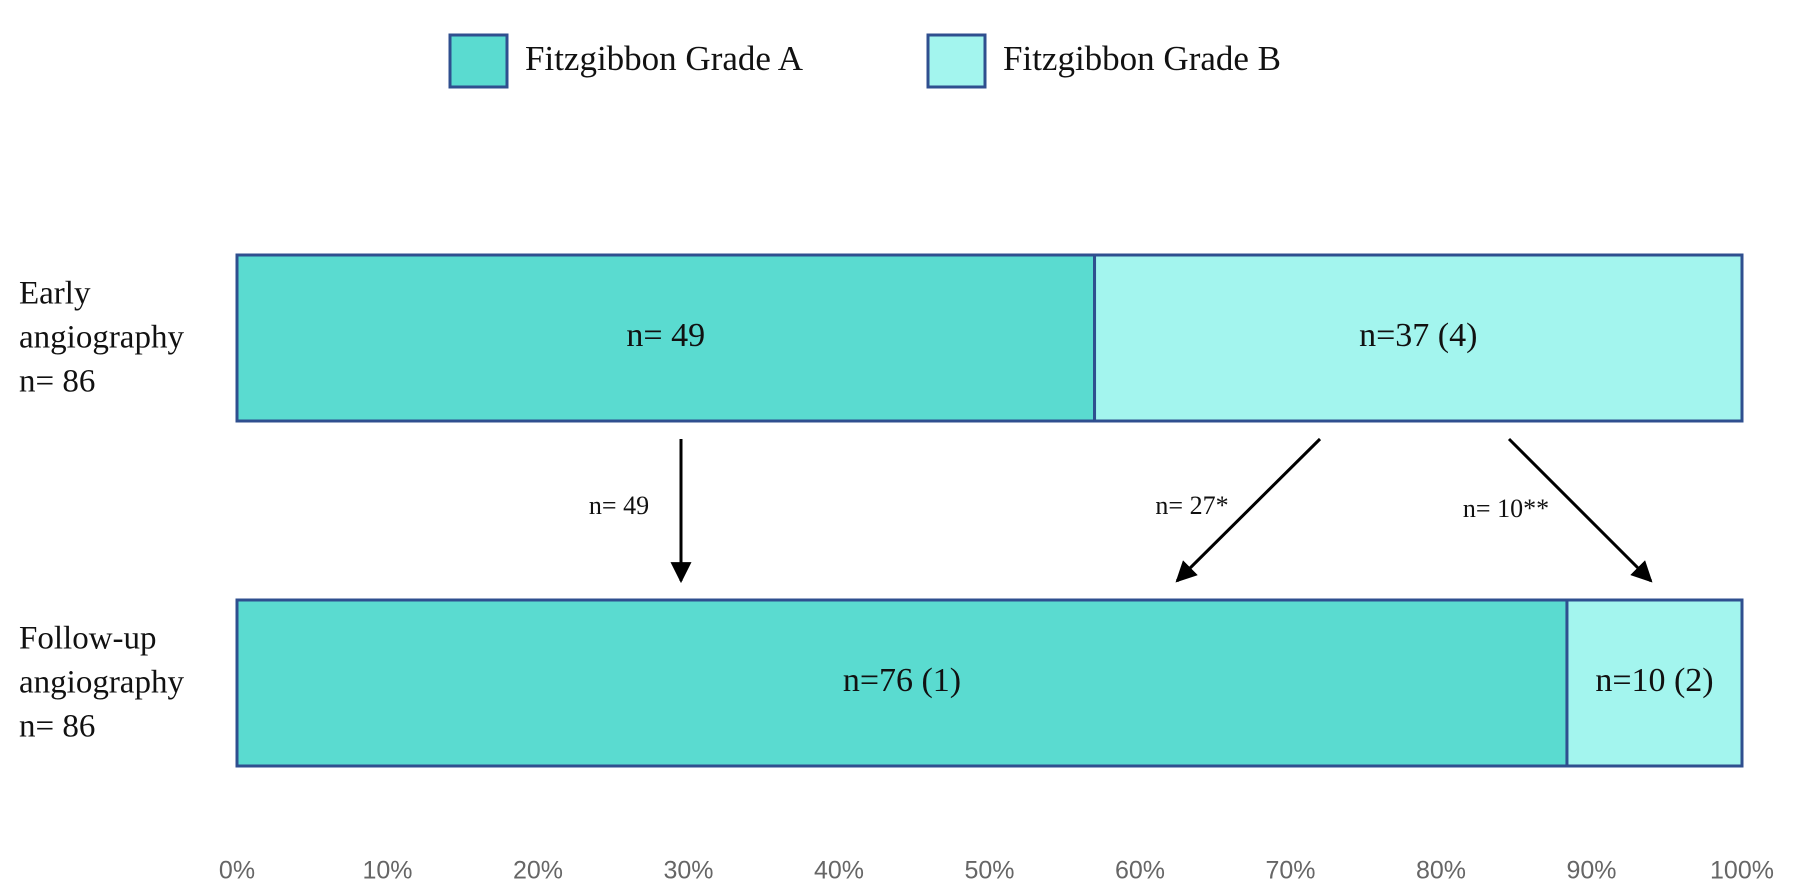  Describe the element at coordinates (55, 294) in the screenshot. I see `row-label: Early` at that location.